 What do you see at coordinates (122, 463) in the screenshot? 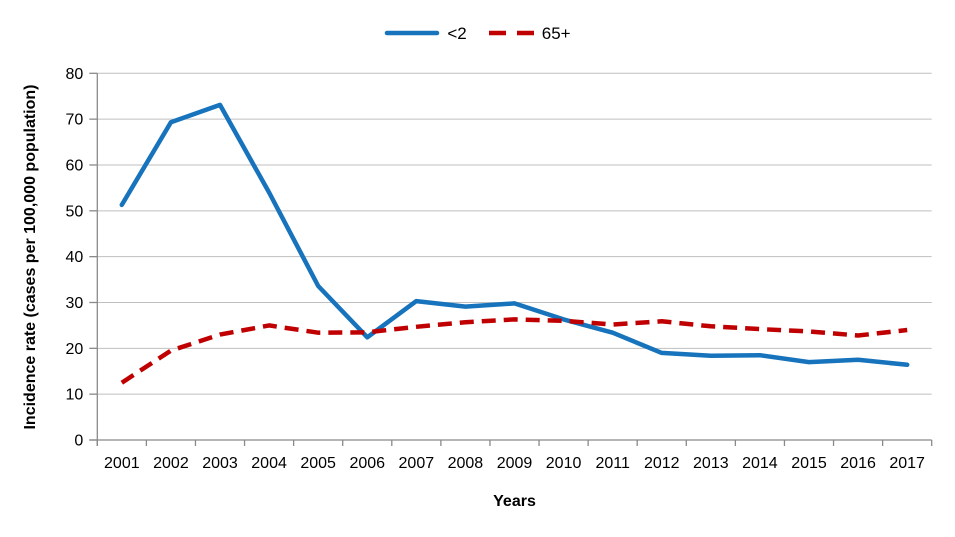
I see `x-tick-label: 2001` at bounding box center [122, 463].